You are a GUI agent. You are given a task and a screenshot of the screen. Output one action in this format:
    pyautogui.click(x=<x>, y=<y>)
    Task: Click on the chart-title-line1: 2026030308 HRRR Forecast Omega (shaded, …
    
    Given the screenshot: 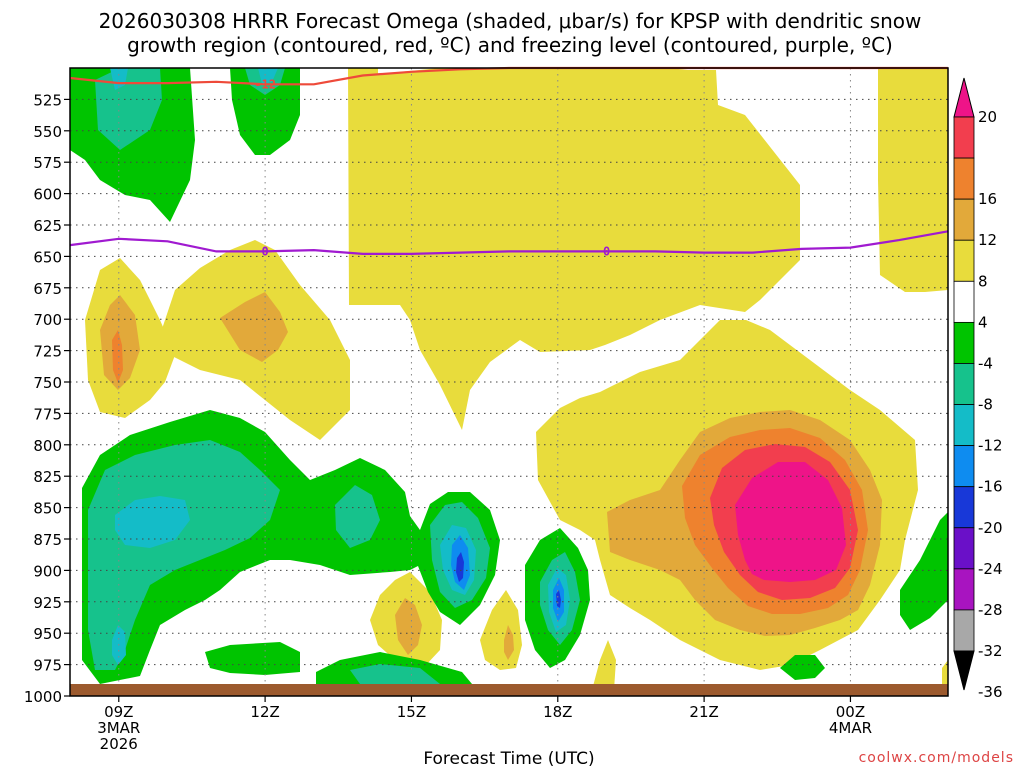 What is the action you would take?
    pyautogui.click(x=510, y=21)
    